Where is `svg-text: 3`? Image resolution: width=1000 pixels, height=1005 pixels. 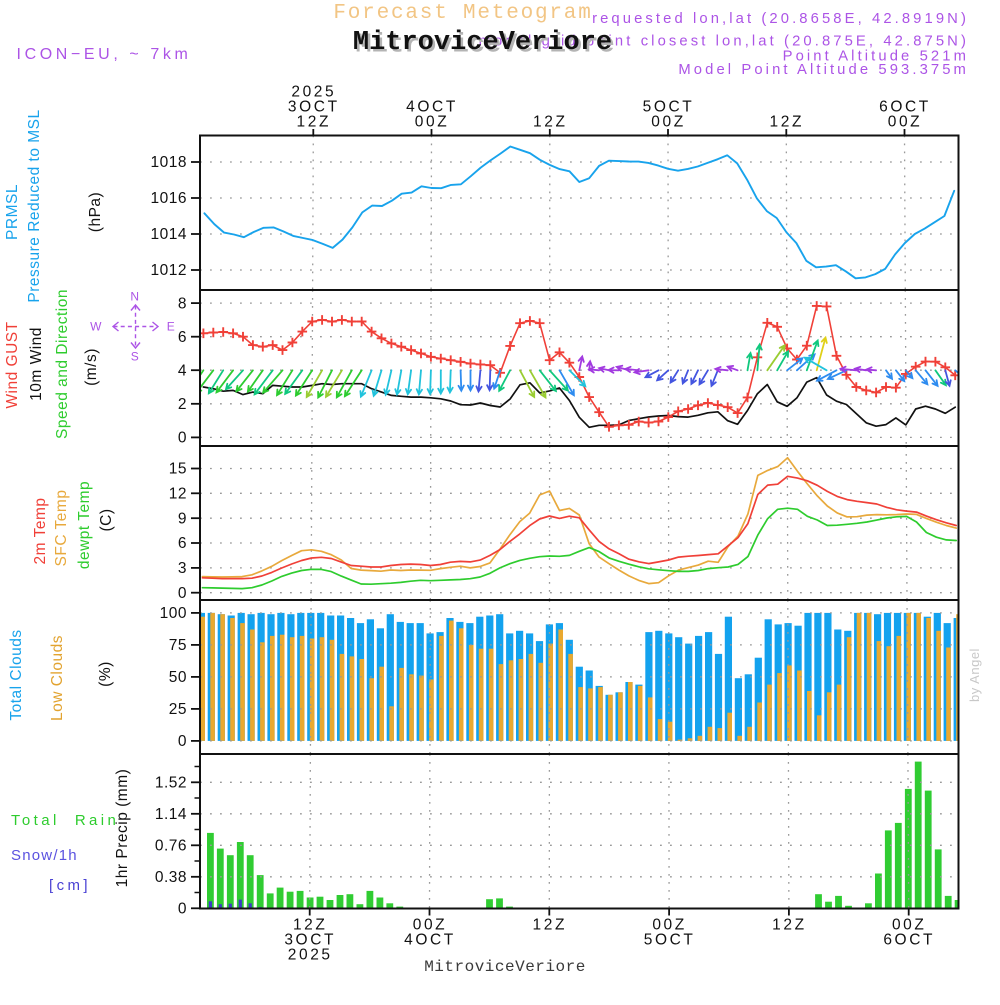 svg-text: 3 is located at coordinates (182, 568).